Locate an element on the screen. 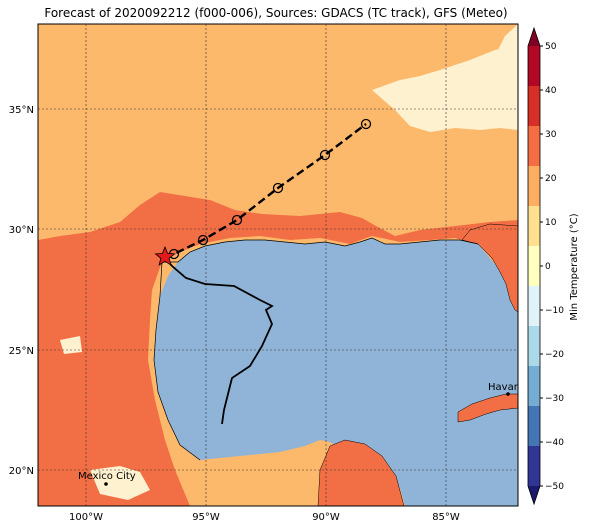  colorbar-label: Min Temperature (°C) is located at coordinates (574, 266).